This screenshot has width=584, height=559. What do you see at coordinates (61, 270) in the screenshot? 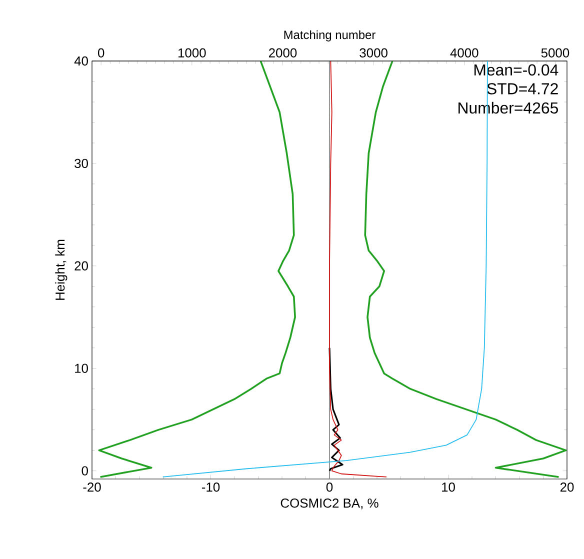
I see `y-axis-title: Height, km` at bounding box center [61, 270].